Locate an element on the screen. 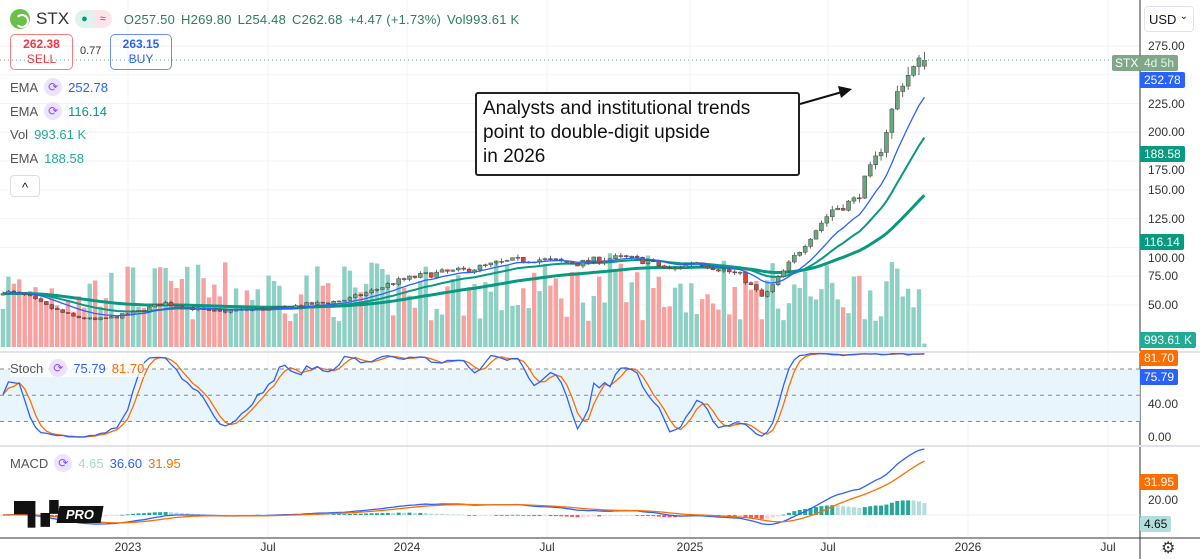 The height and width of the screenshot is (559, 1200). buy-button: 263.15 BUY is located at coordinates (141, 52).